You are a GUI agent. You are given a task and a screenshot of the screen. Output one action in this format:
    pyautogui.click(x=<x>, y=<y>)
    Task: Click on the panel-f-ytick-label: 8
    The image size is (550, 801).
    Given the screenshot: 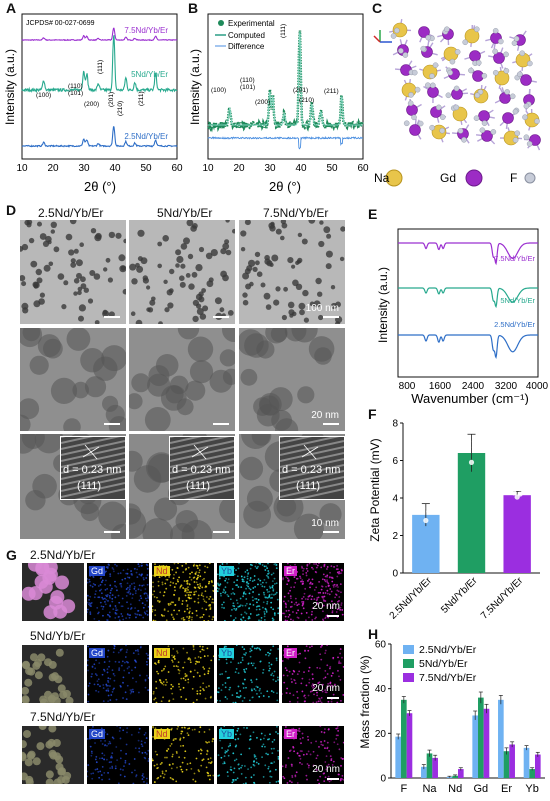 What is the action you would take?
    pyautogui.click(x=395, y=424)
    